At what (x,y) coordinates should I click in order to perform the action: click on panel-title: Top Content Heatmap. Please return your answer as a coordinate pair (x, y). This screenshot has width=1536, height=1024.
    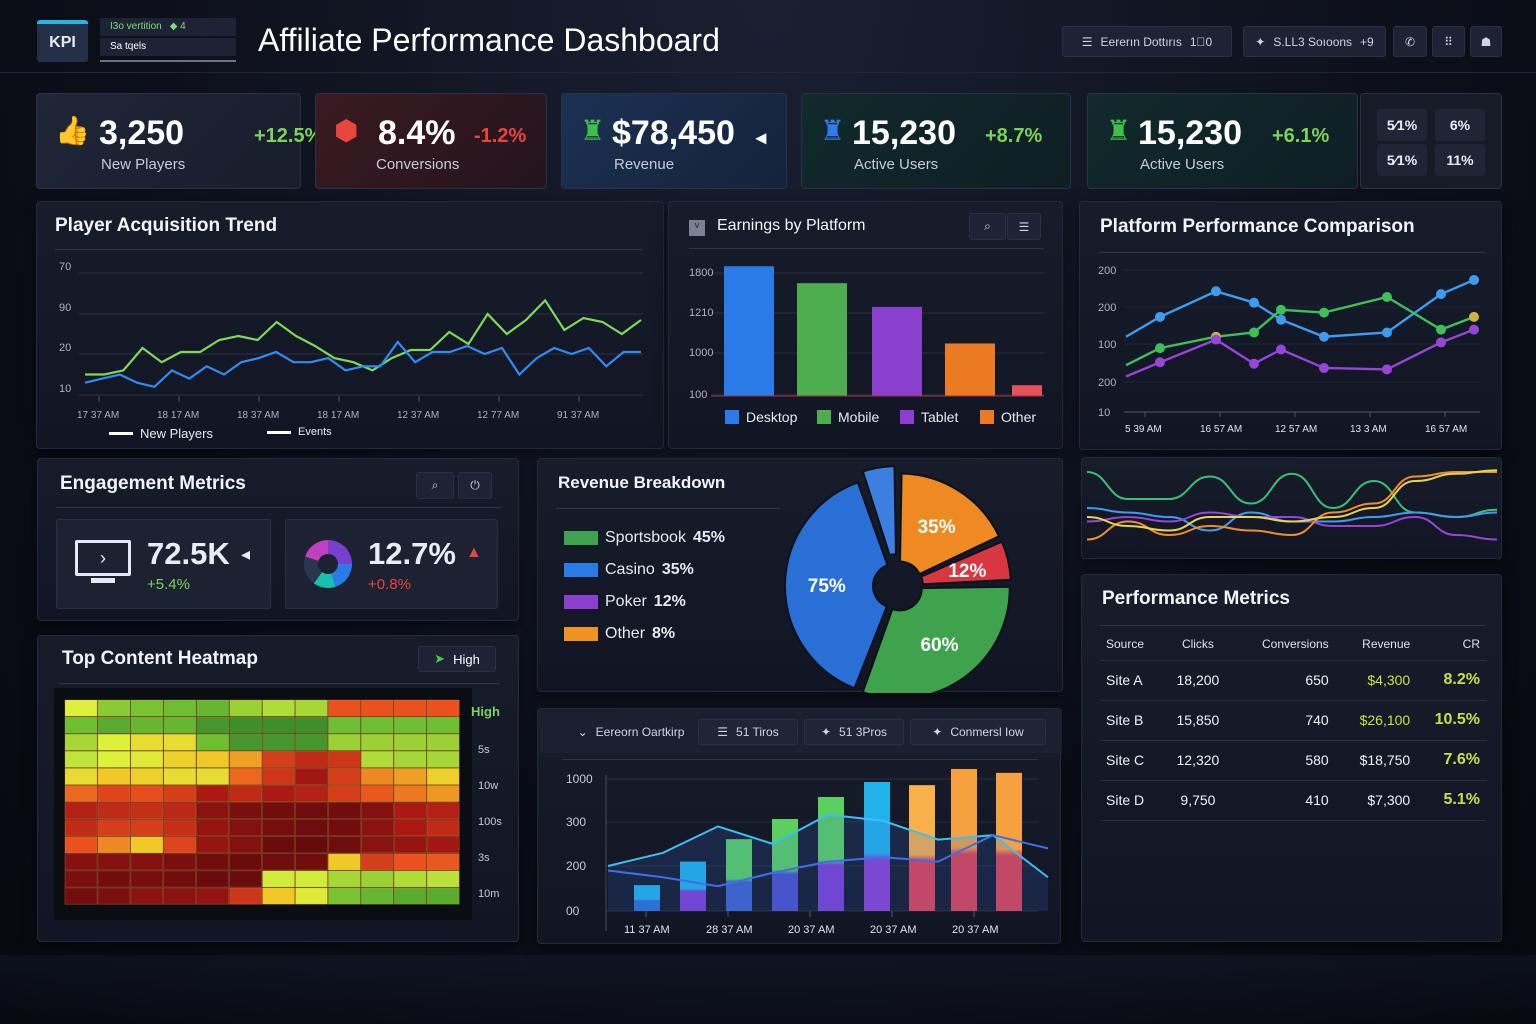
    Looking at the image, I should click on (160, 658).